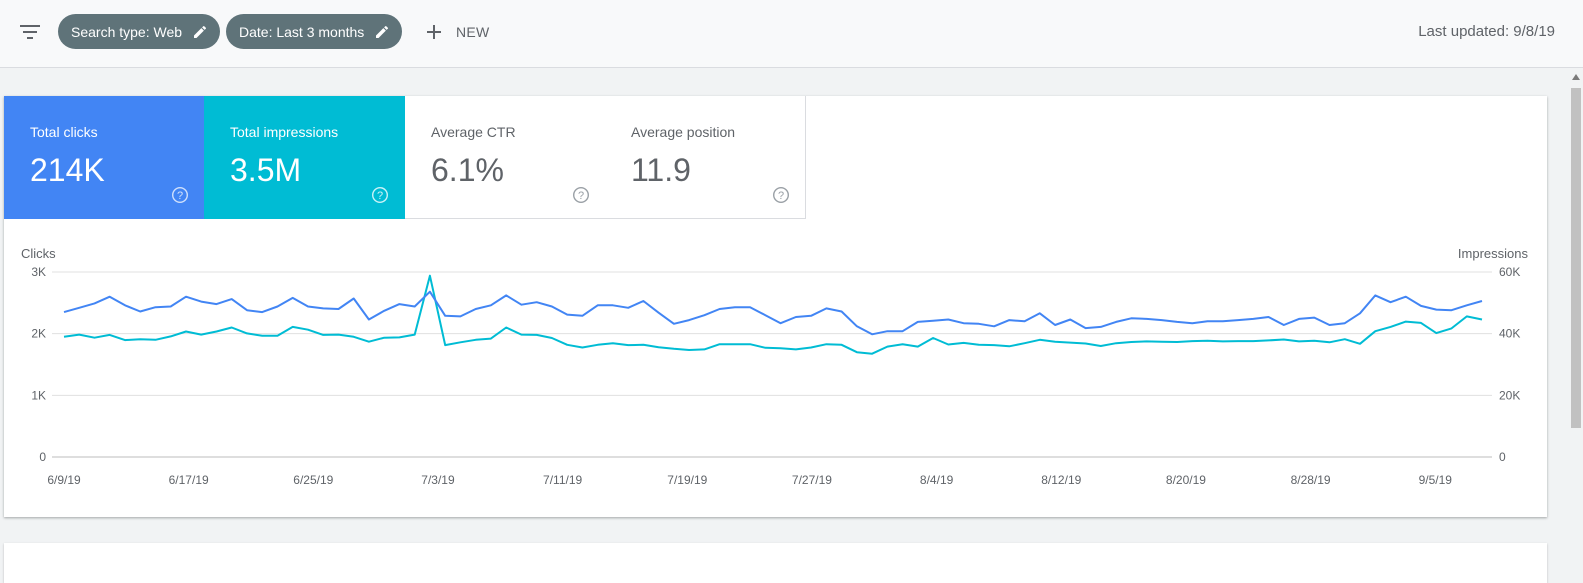 This screenshot has width=1583, height=583. I want to click on right-tick-label: 40K, so click(1509, 334).